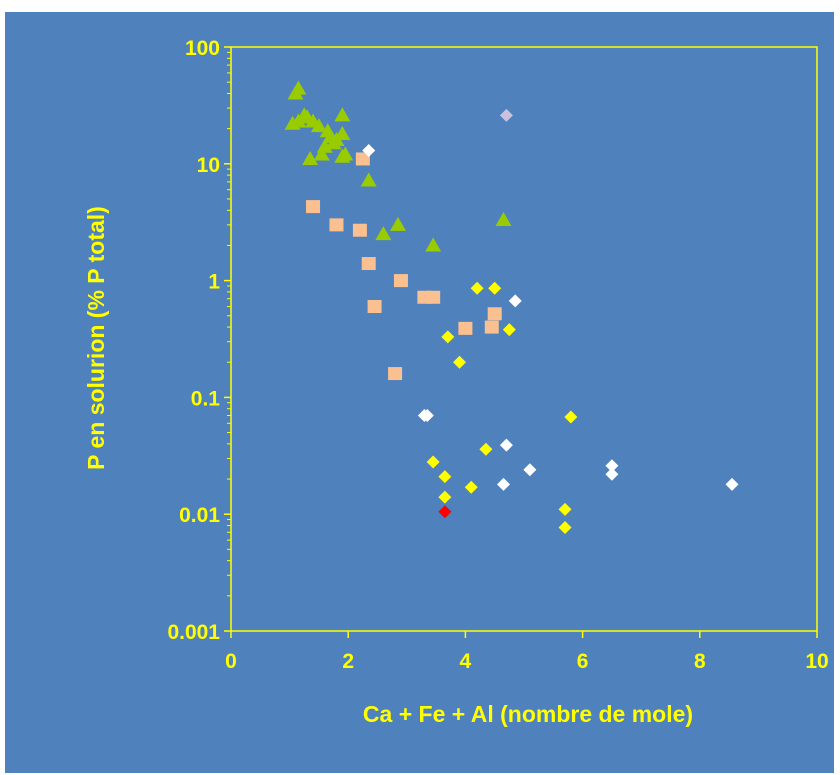 The width and height of the screenshot is (840, 775). Describe the element at coordinates (700, 661) in the screenshot. I see `x-tick-label: 8` at that location.